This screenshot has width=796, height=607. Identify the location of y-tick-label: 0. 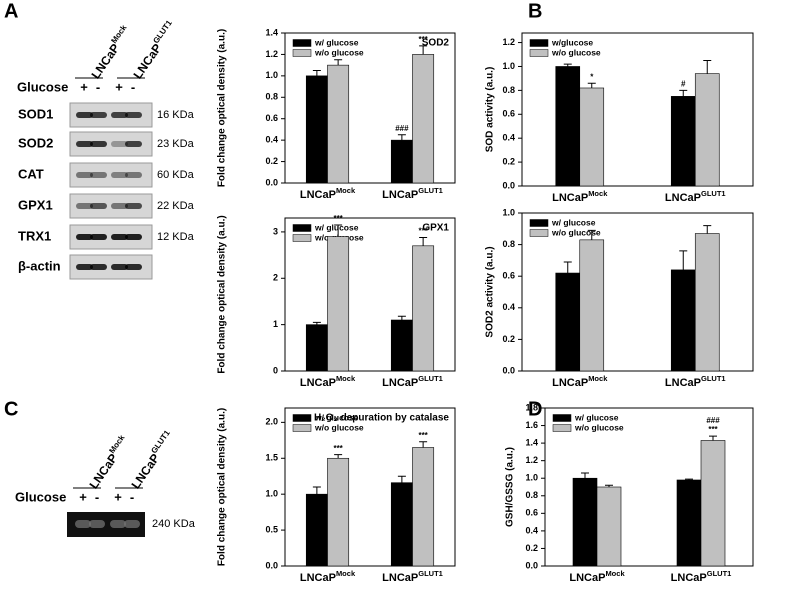
(275, 370).